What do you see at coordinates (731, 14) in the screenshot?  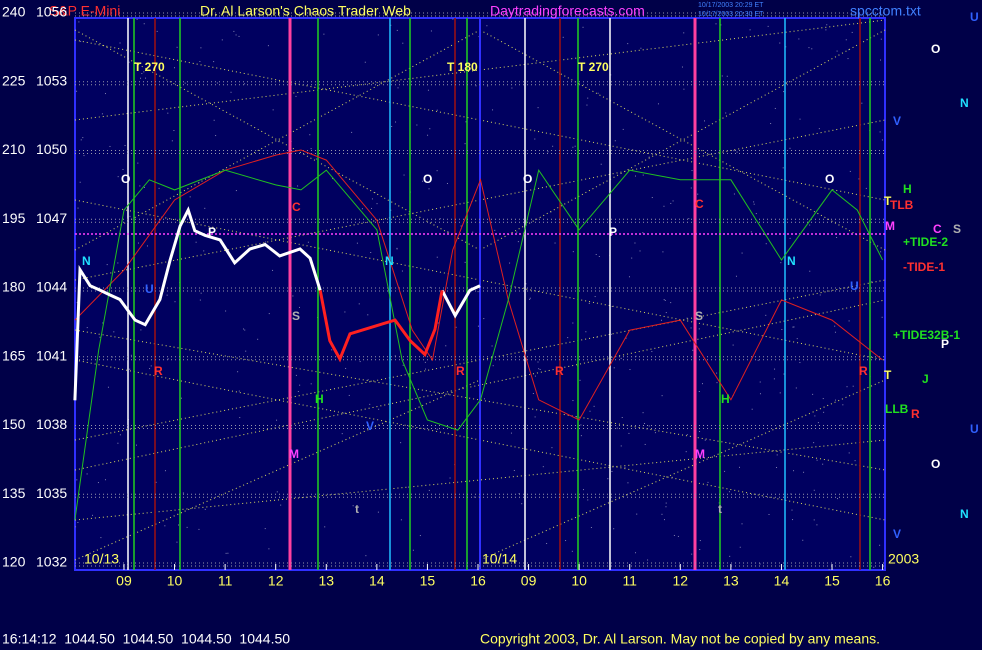 I see `timestamp: 10/17/2003 20:30 ET` at bounding box center [731, 14].